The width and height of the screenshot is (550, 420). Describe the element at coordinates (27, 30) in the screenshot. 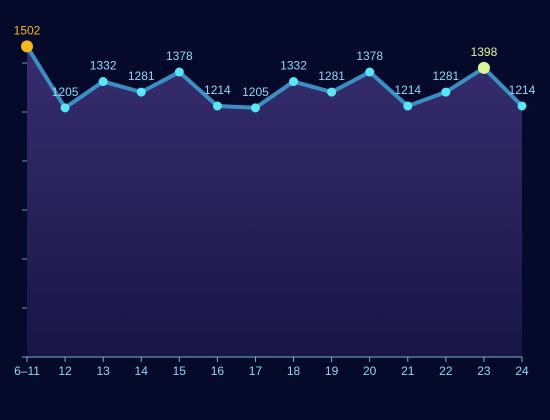

I see `data-label: 1502` at that location.